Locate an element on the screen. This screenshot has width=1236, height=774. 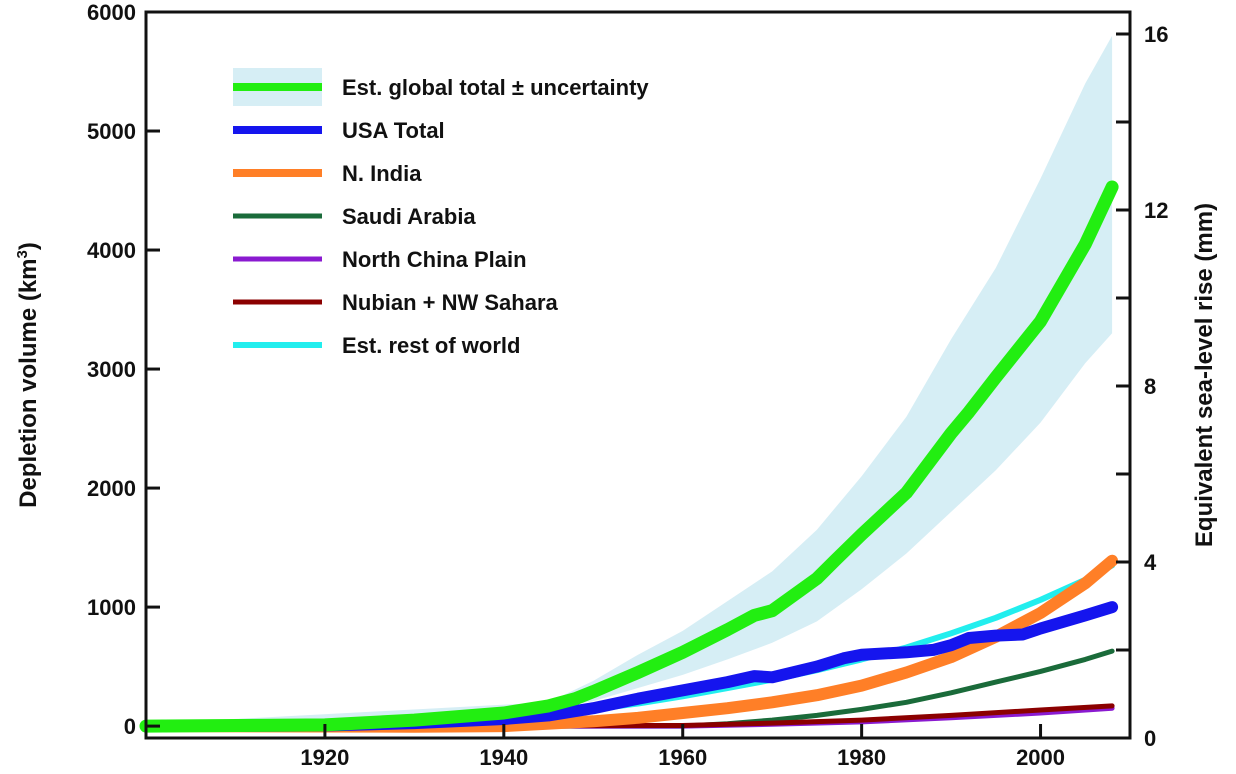
legend-label-est-global-total-uncertainty: Est. global total ± uncertainty is located at coordinates (495, 87).